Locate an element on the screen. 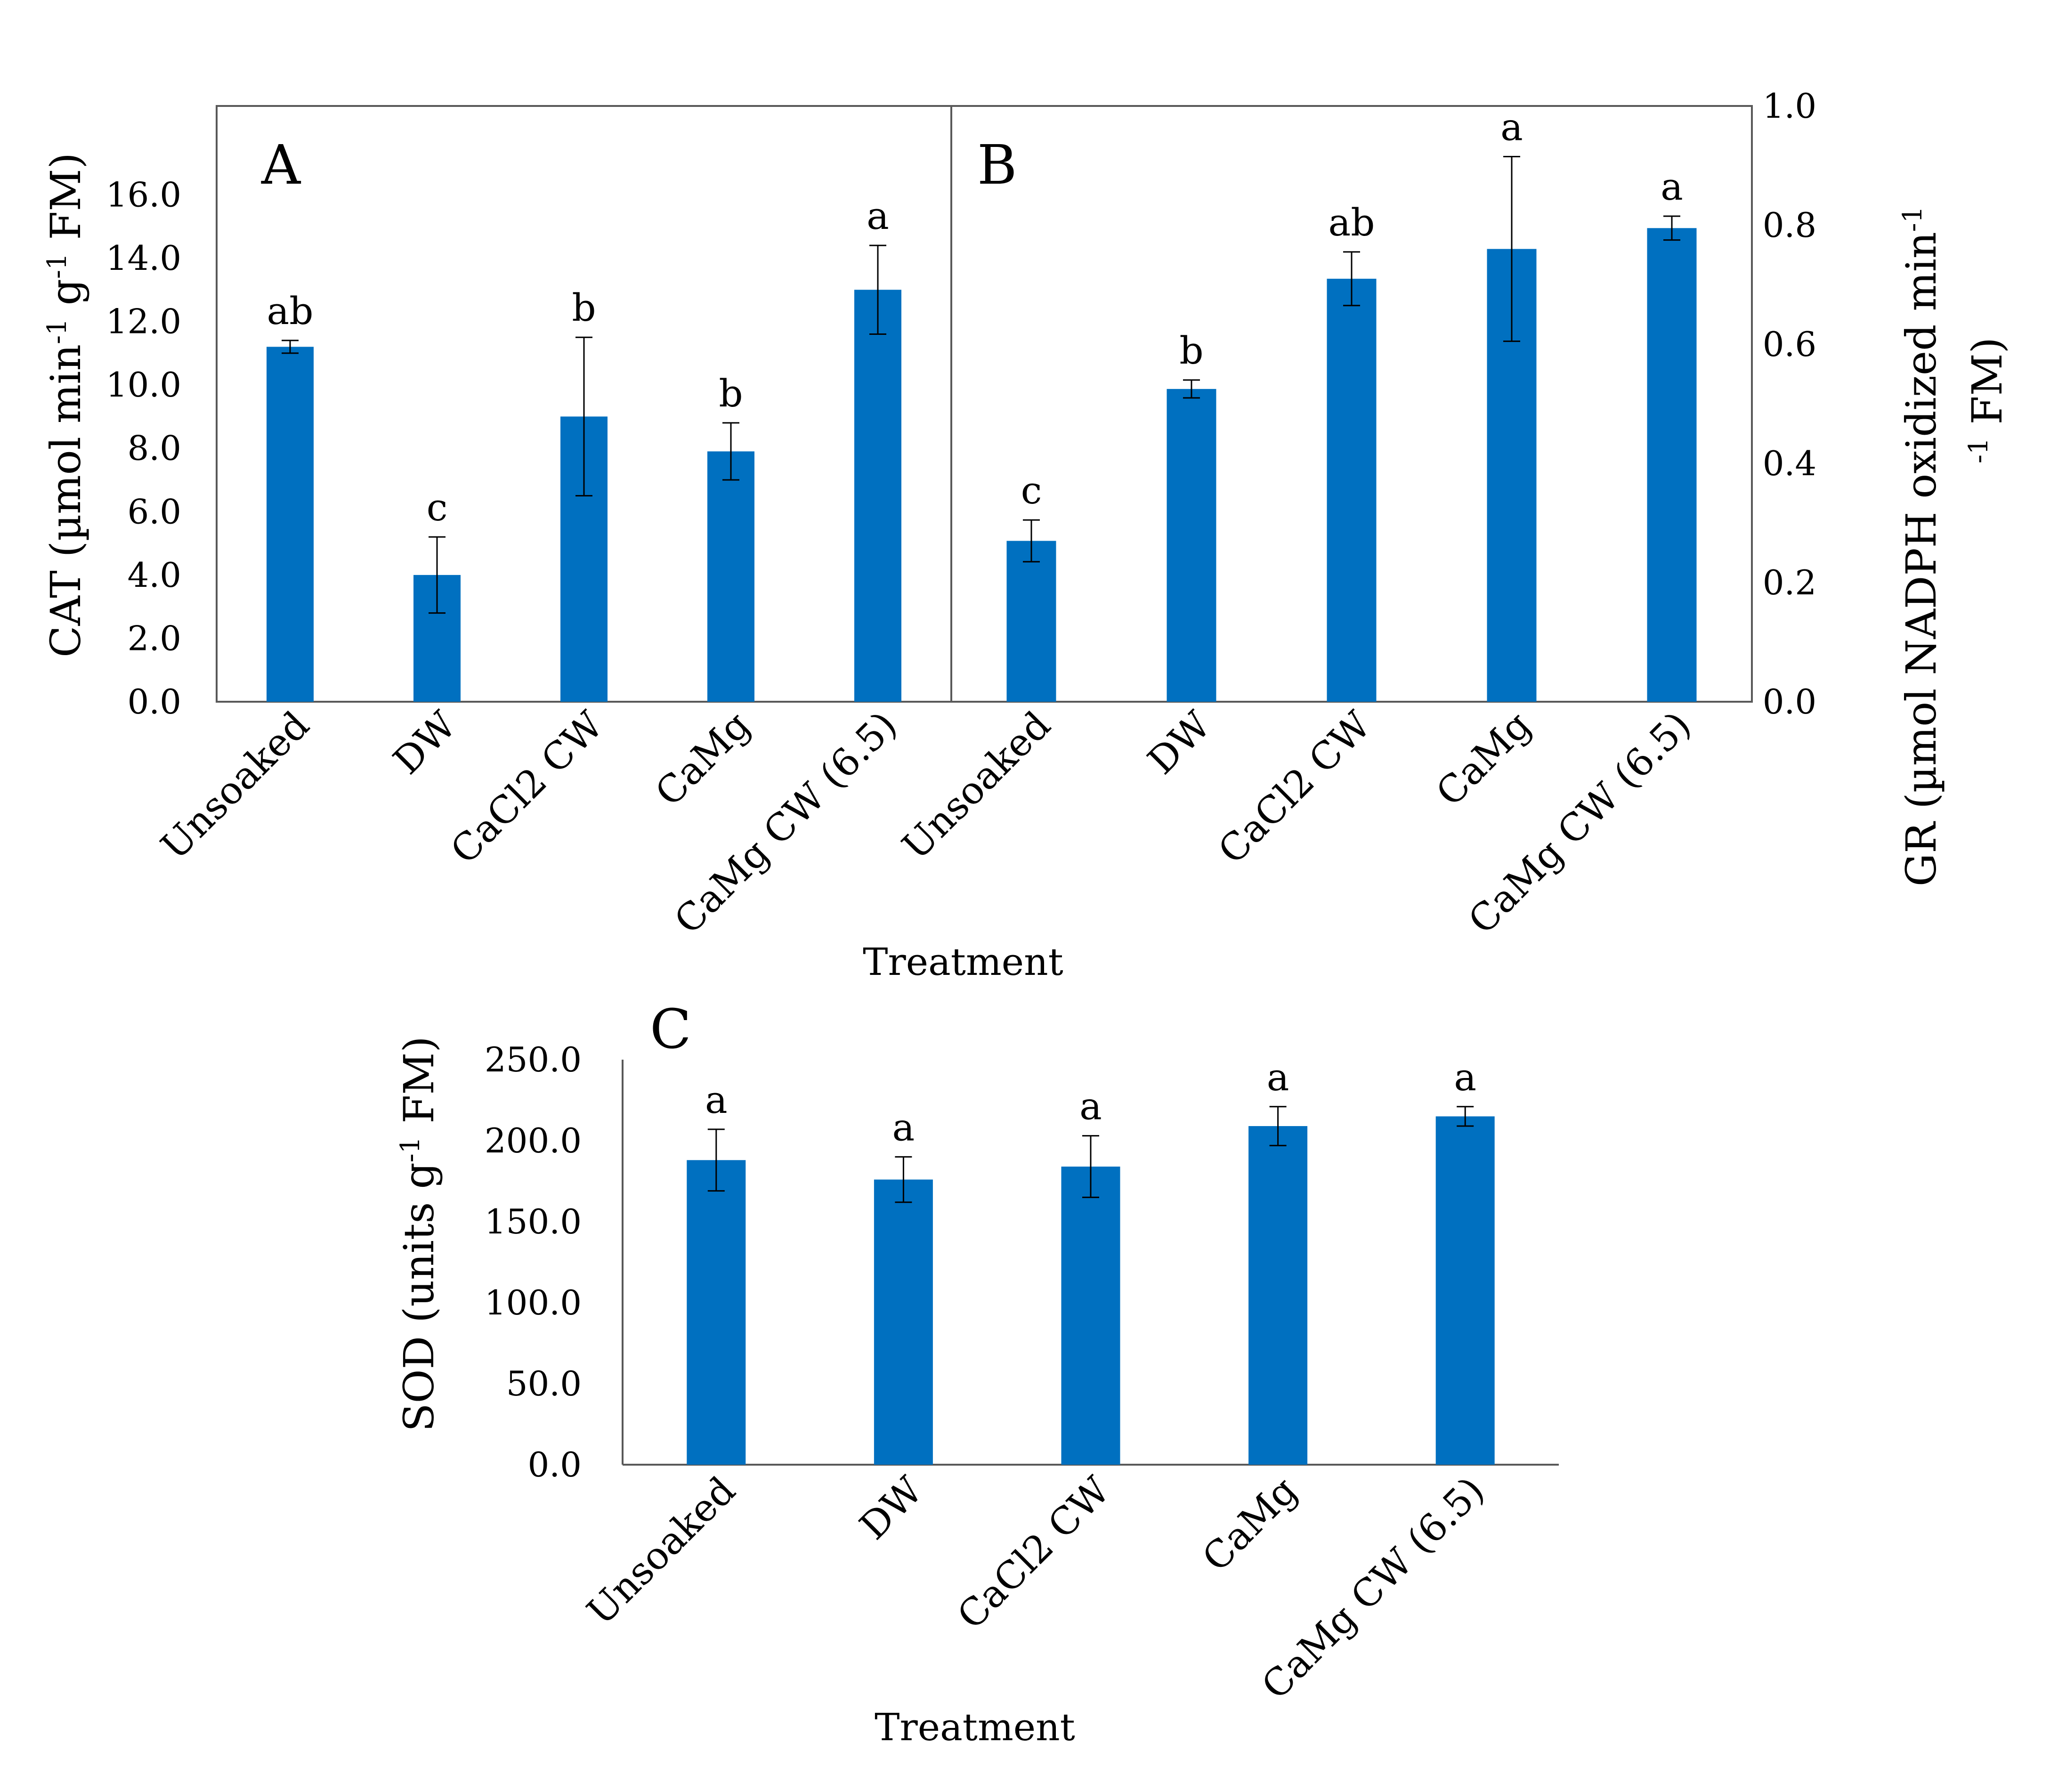 The width and height of the screenshot is (2050, 1792). panel-c-label: C is located at coordinates (670, 1029).